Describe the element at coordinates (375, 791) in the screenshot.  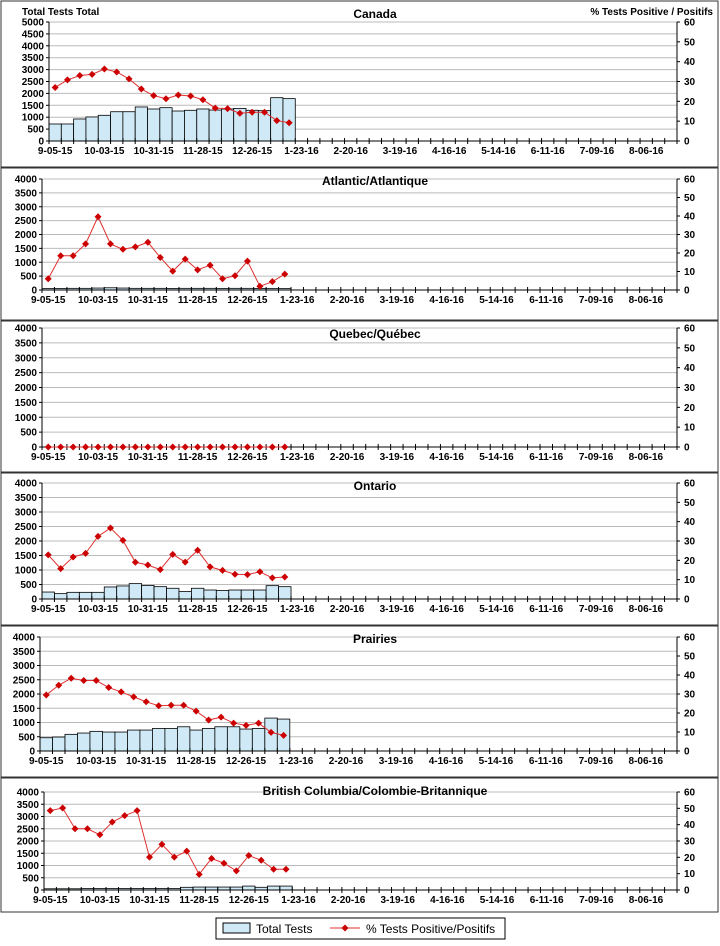
I see `chart-title: British Columbia/Colombie-Britannique` at that location.